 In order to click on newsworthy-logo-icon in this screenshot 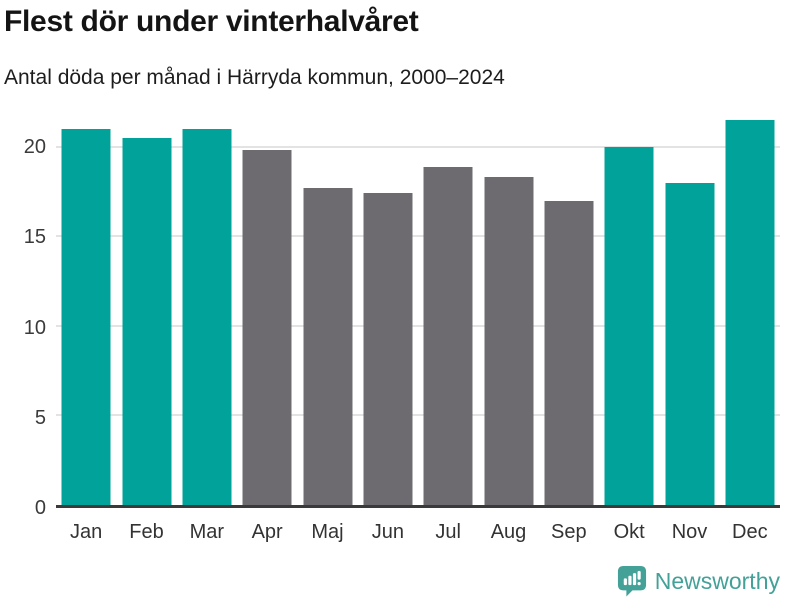, I will do `click(631, 581)`.